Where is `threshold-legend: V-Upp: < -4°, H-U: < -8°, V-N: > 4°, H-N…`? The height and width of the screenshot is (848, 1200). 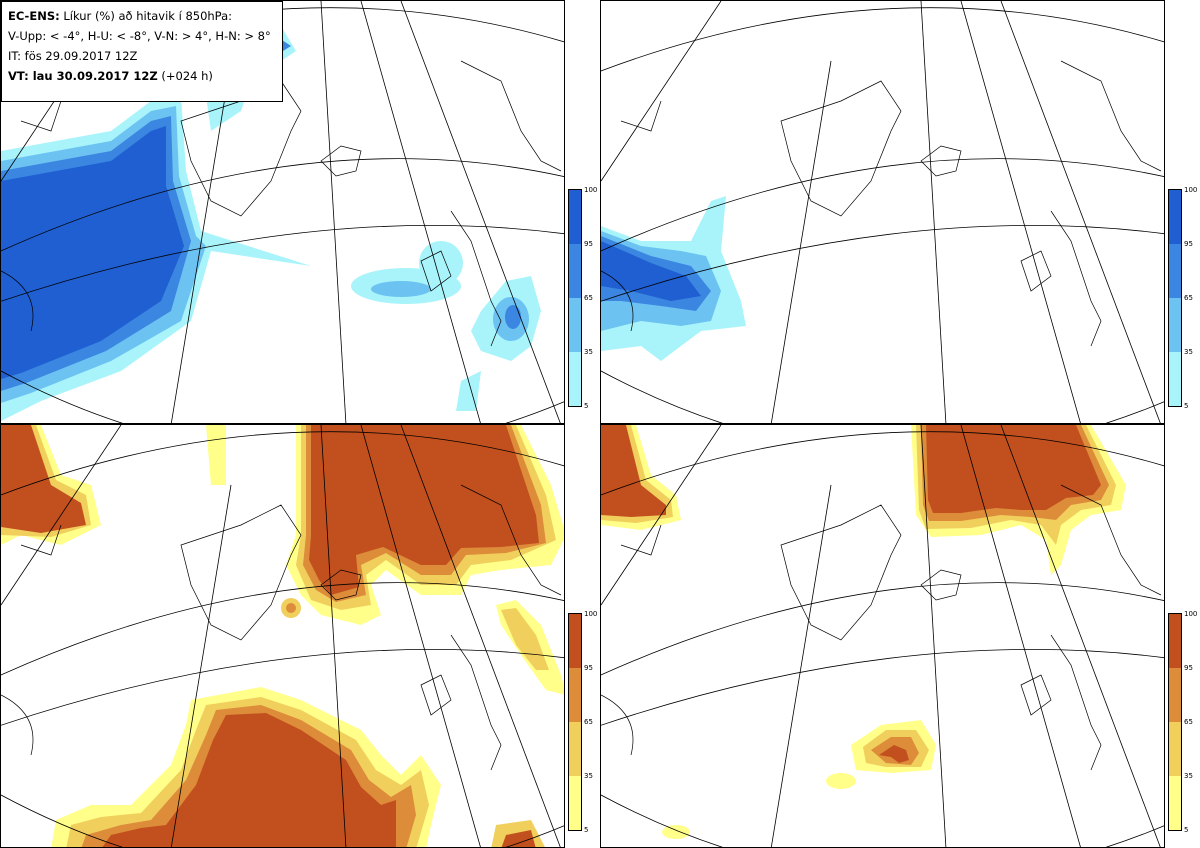
threshold-legend: V-Upp: < -4°, H-U: < -8°, V-N: > 4°, H-N… is located at coordinates (139, 36).